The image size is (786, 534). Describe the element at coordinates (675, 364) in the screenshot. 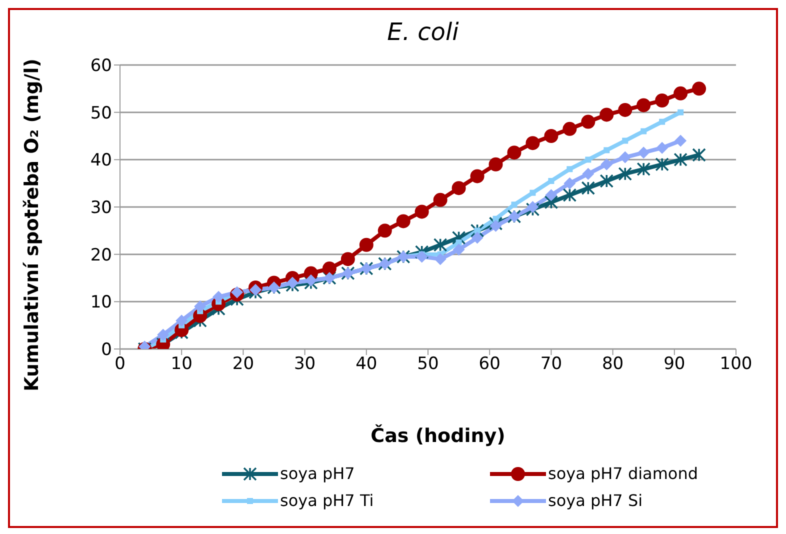

I see `x-tick-label: 90` at that location.